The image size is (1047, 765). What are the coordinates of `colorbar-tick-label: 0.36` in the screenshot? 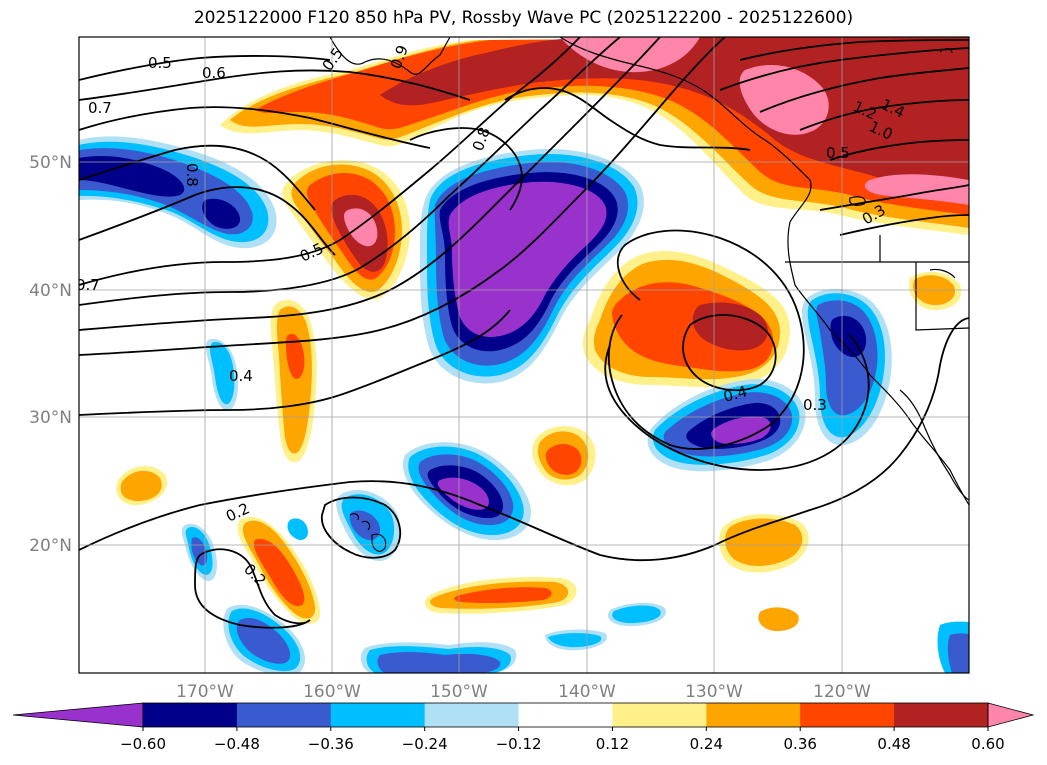 It's located at (800, 744).